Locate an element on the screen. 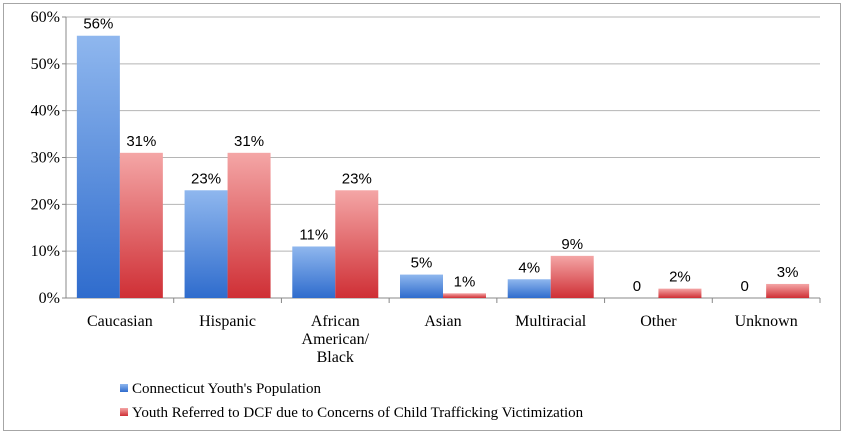 Image resolution: width=846 pixels, height=435 pixels. category-label-line: Hispanic is located at coordinates (227, 321).